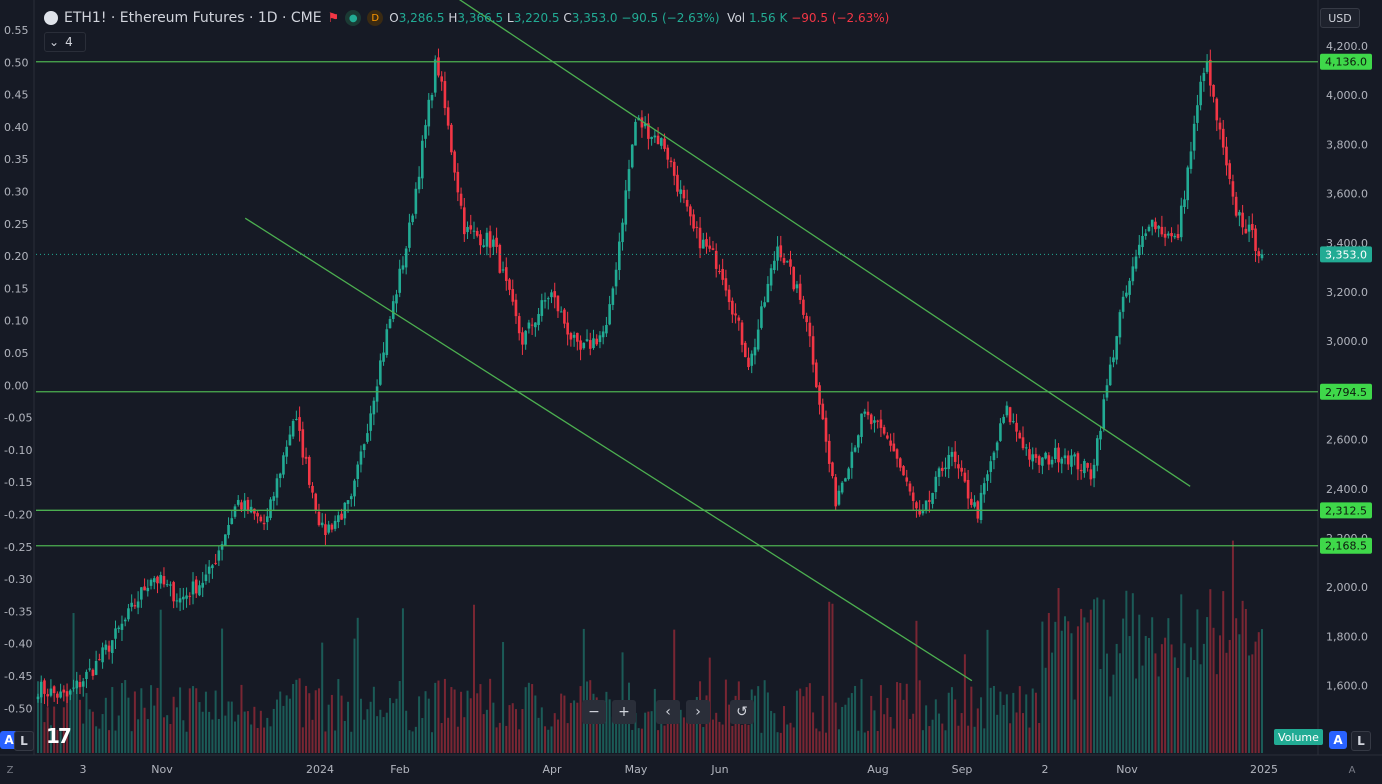 The width and height of the screenshot is (1382, 784). I want to click on currency-selector: USD, so click(1340, 18).